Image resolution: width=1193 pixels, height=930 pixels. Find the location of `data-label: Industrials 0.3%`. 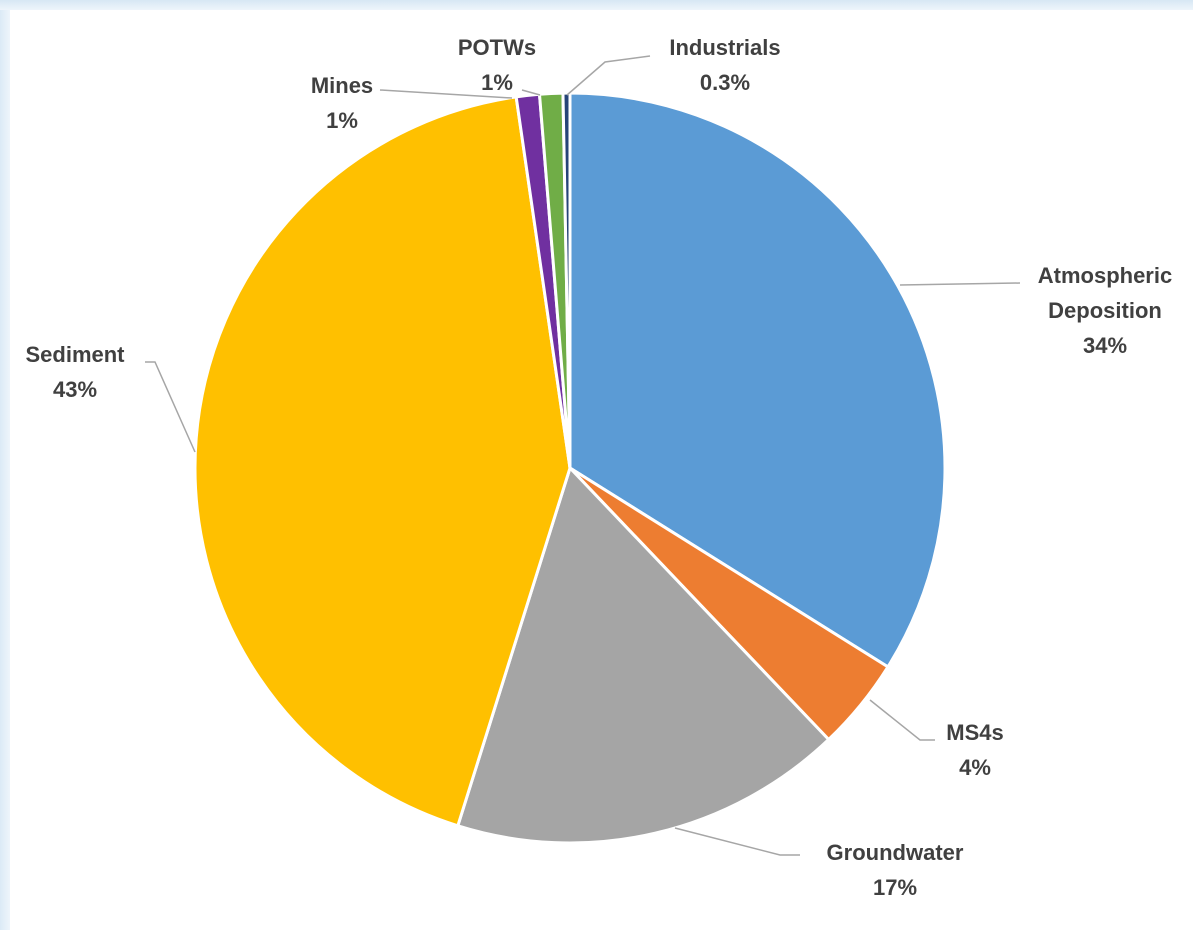

data-label: Industrials 0.3% is located at coordinates (724, 65).